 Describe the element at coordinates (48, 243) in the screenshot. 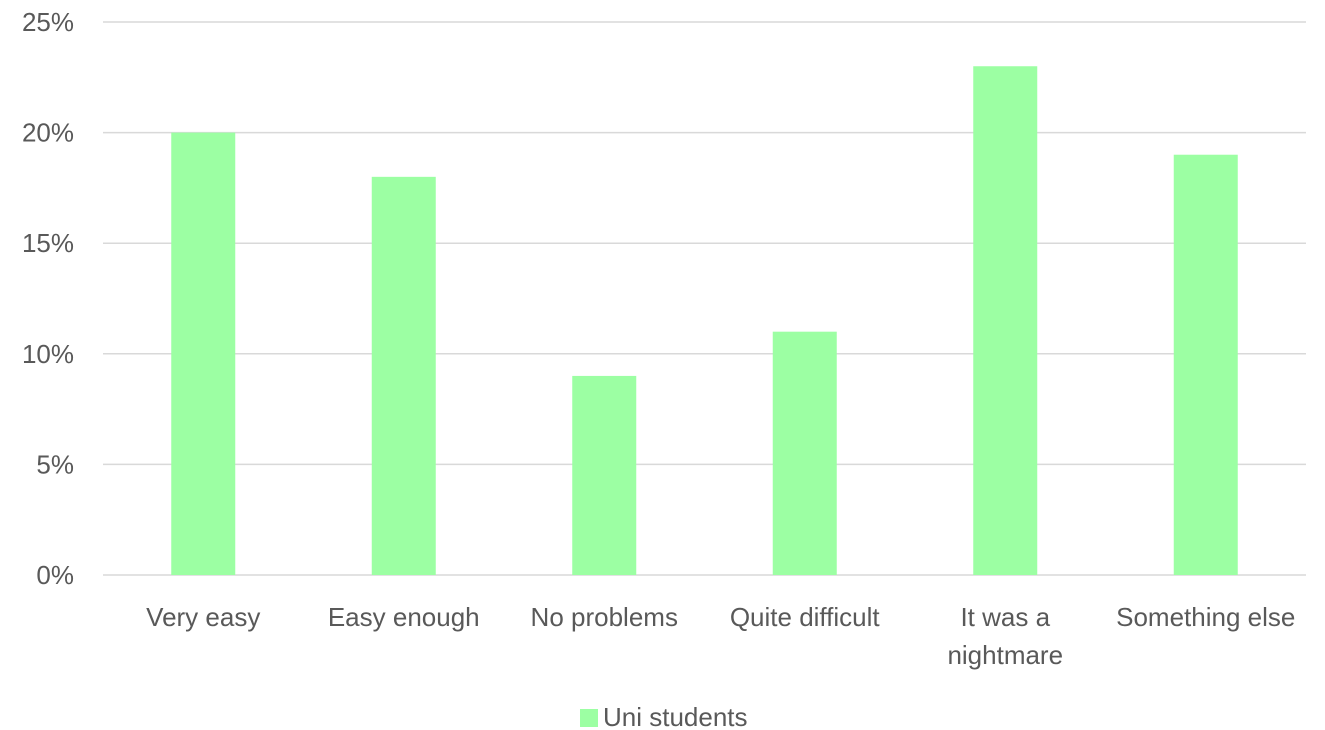

I see `y-tick-label: 15%` at that location.